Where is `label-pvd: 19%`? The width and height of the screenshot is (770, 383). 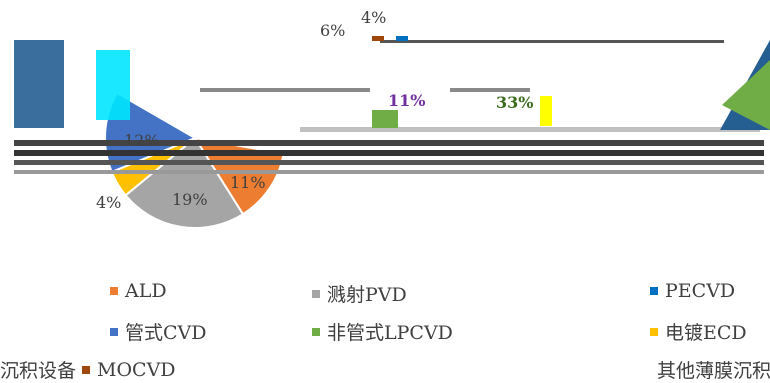 label-pvd: 19% is located at coordinates (190, 199).